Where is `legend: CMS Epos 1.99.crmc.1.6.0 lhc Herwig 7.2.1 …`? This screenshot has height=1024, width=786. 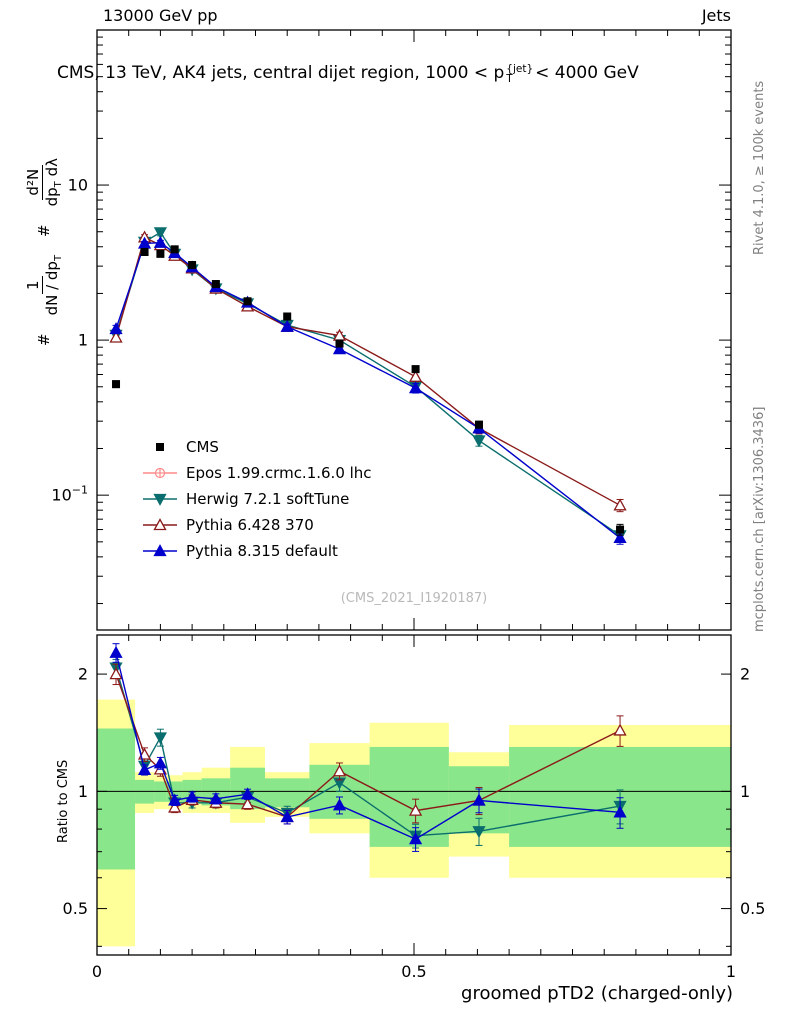 legend: CMS Epos 1.99.crmc.1.6.0 lhc Herwig 7.2.1 … is located at coordinates (257, 499).